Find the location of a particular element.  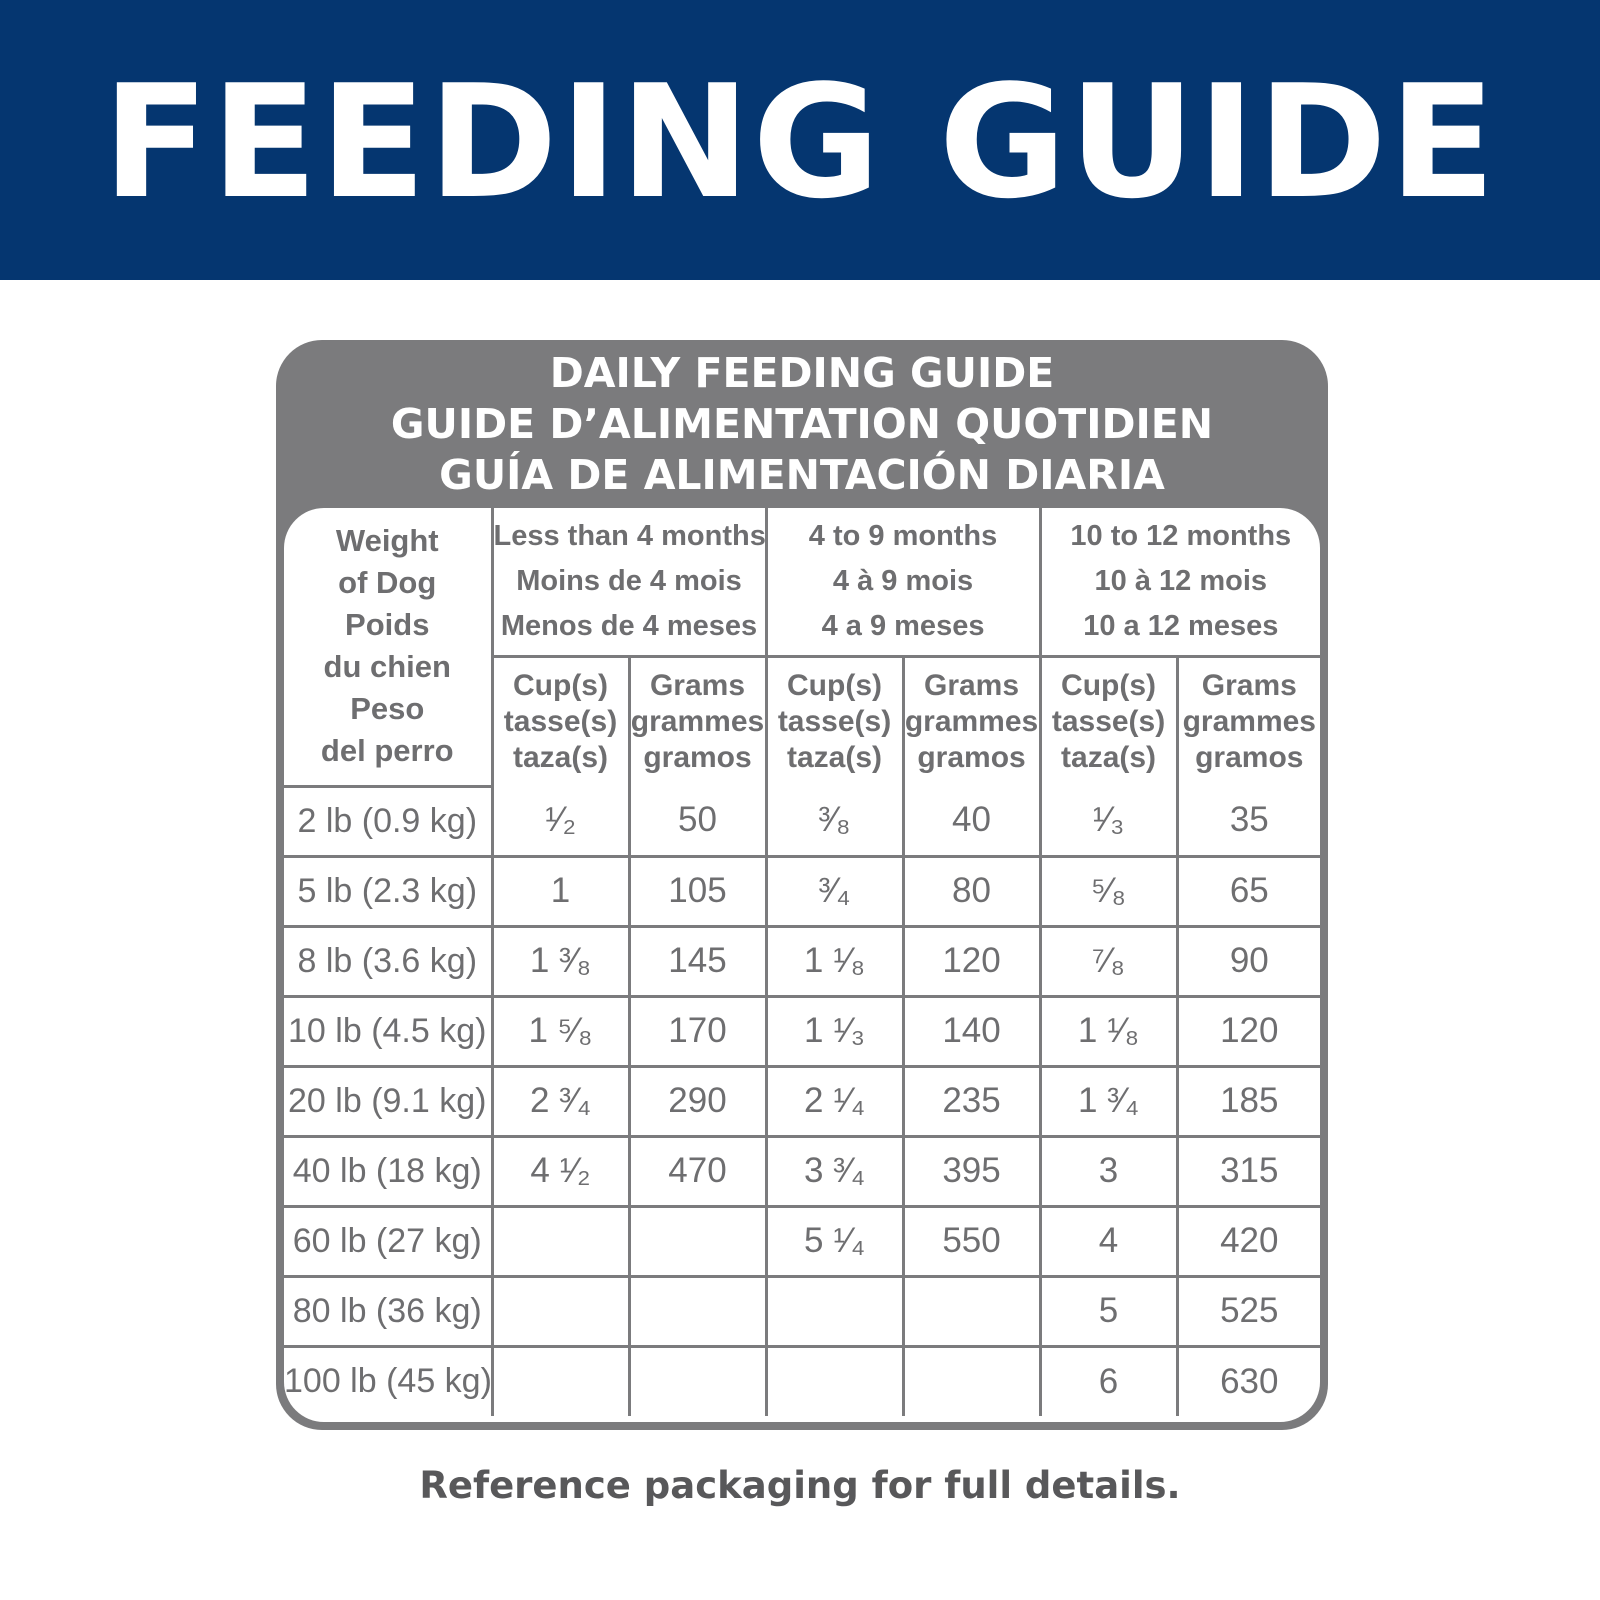

cups-cell: 1 ¹⁄₃ is located at coordinates (834, 1031).